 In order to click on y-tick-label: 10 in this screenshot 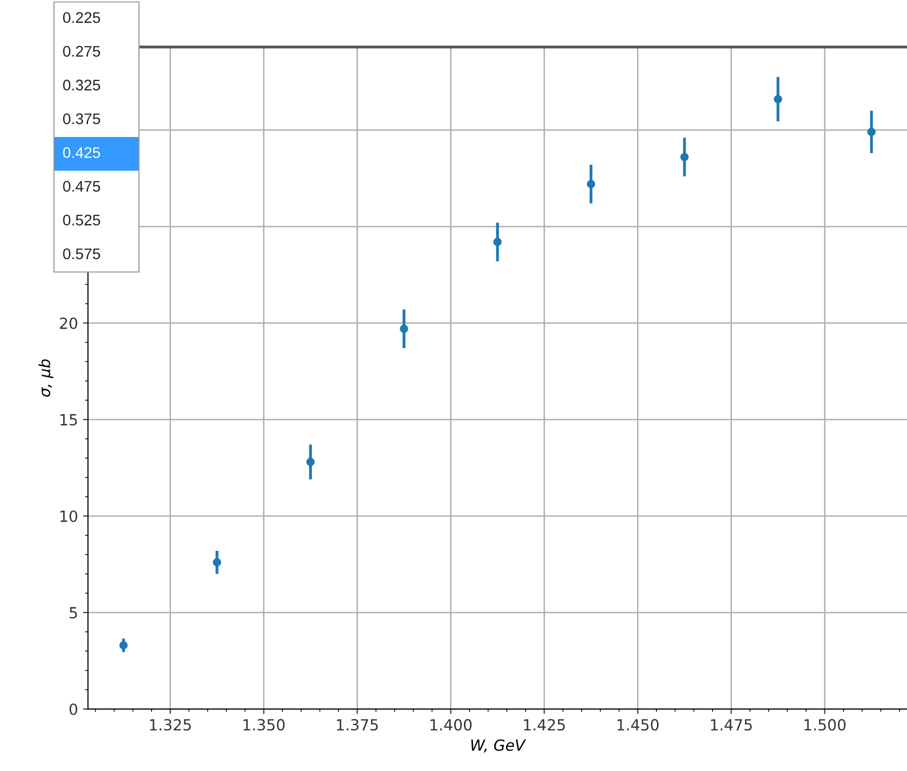, I will do `click(69, 516)`.